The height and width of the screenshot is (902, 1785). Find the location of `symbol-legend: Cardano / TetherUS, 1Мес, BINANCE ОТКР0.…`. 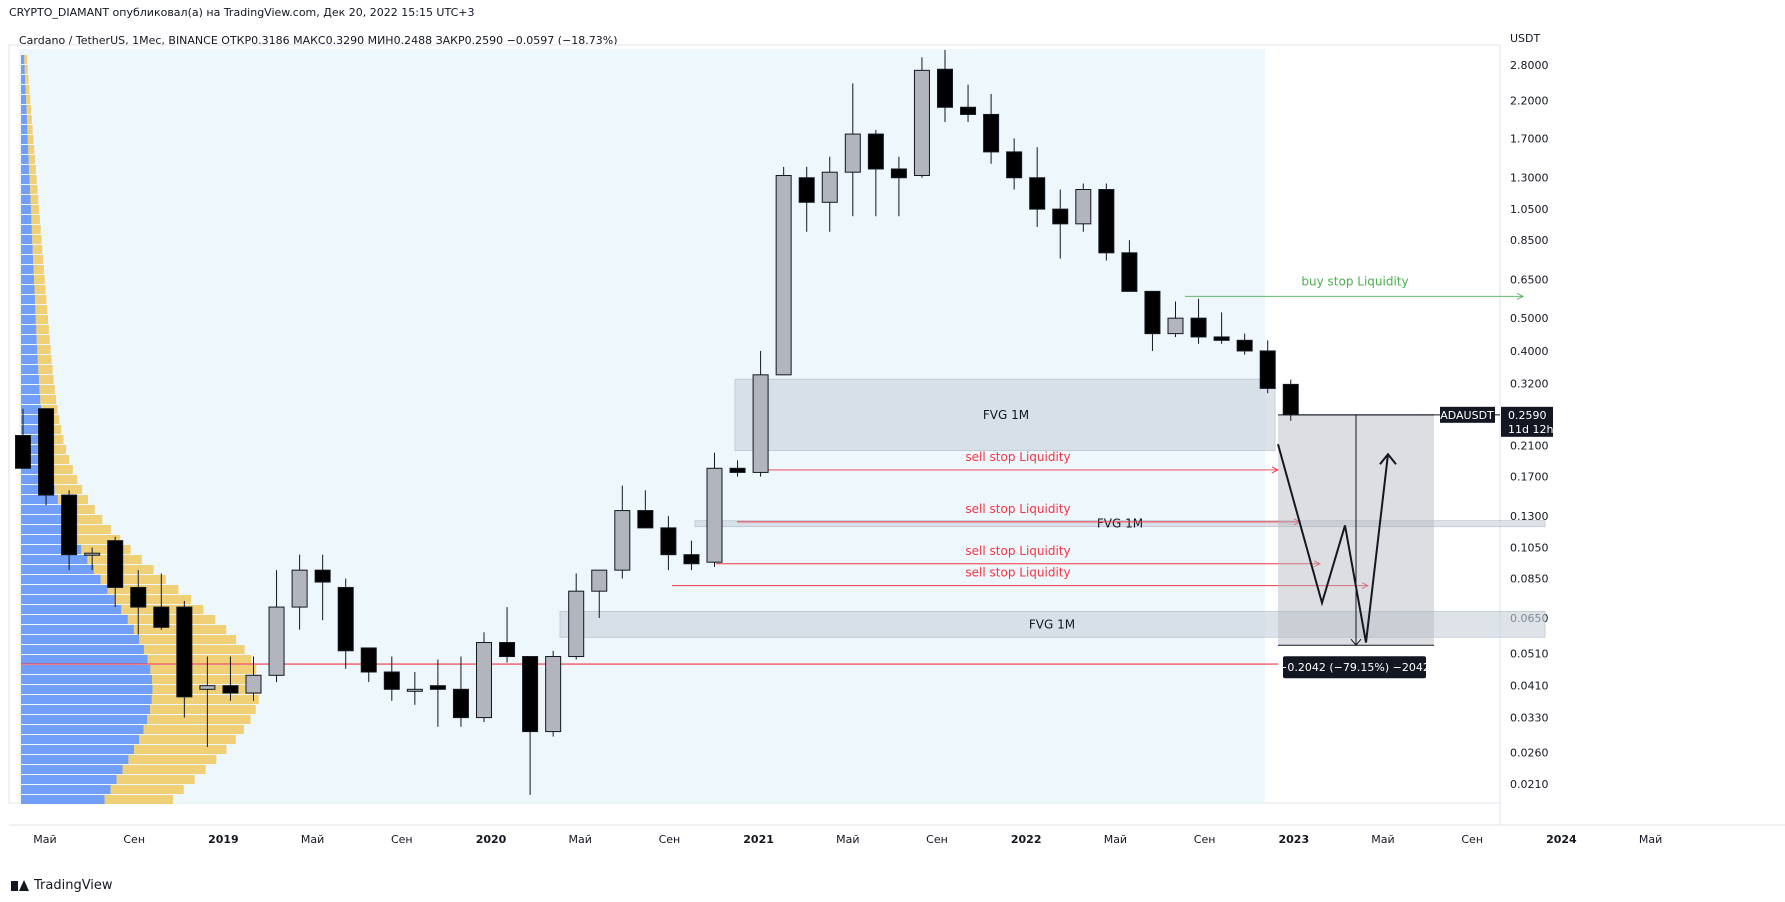

symbol-legend: Cardano / TetherUS, 1Мес, BINANCE ОТКР0.… is located at coordinates (318, 40).